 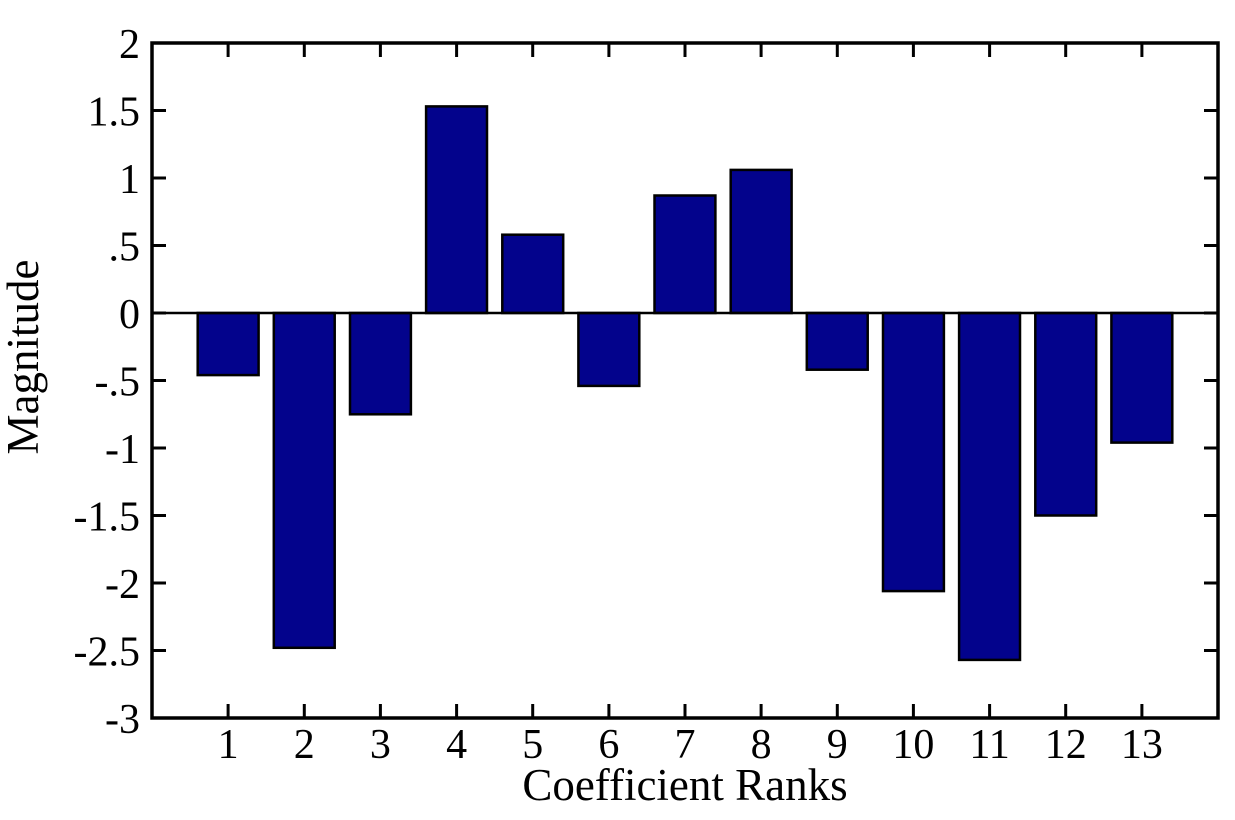 What do you see at coordinates (107, 653) in the screenshot?
I see `y-tick-label: -2.5` at bounding box center [107, 653].